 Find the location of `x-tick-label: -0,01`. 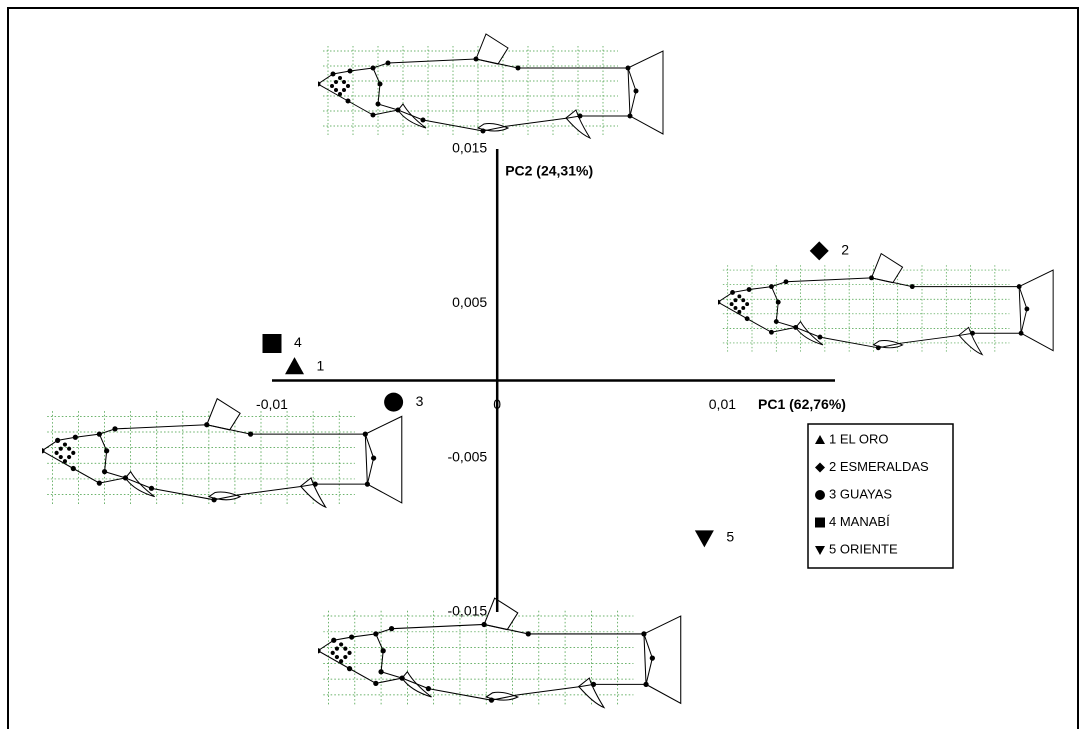

x-tick-label: -0,01 is located at coordinates (272, 404).